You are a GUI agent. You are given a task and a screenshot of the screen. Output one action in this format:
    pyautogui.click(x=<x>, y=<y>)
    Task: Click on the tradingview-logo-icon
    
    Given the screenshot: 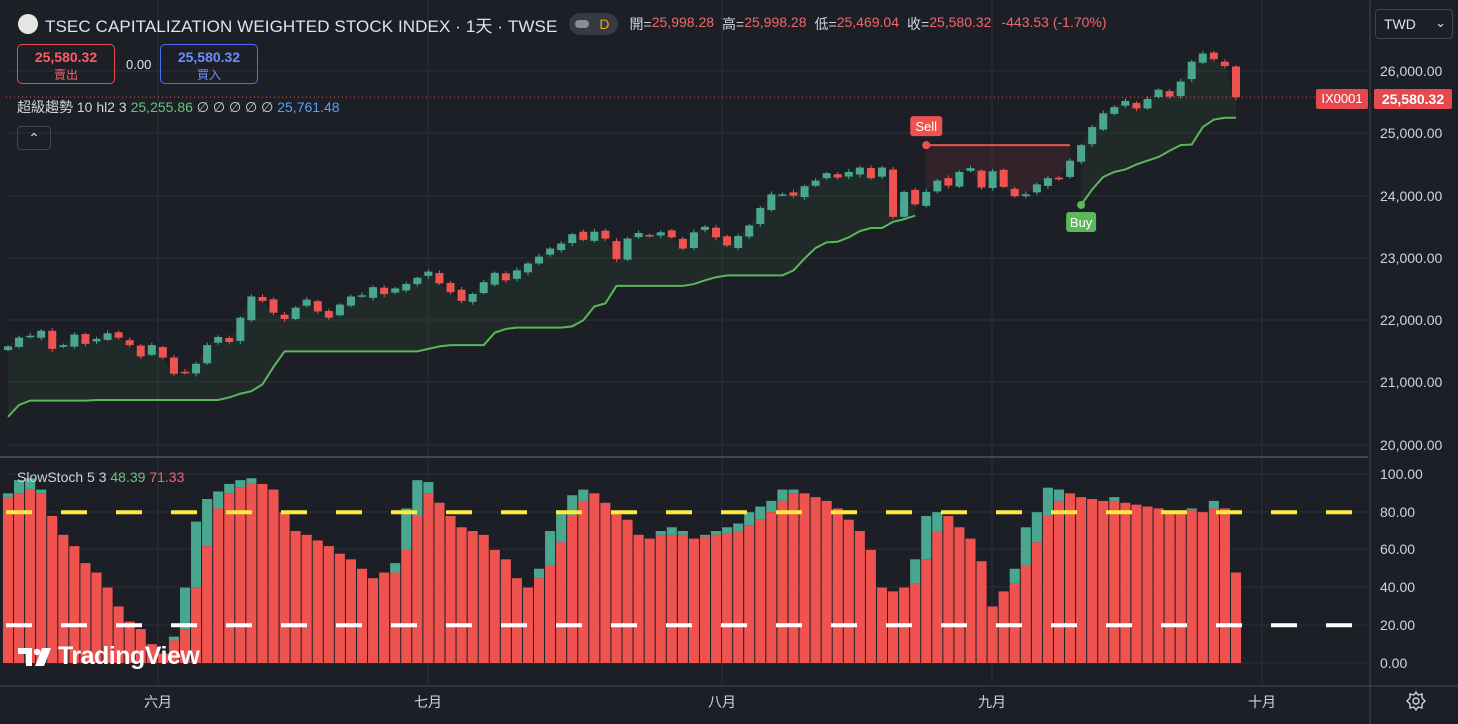 What is the action you would take?
    pyautogui.click(x=34, y=656)
    